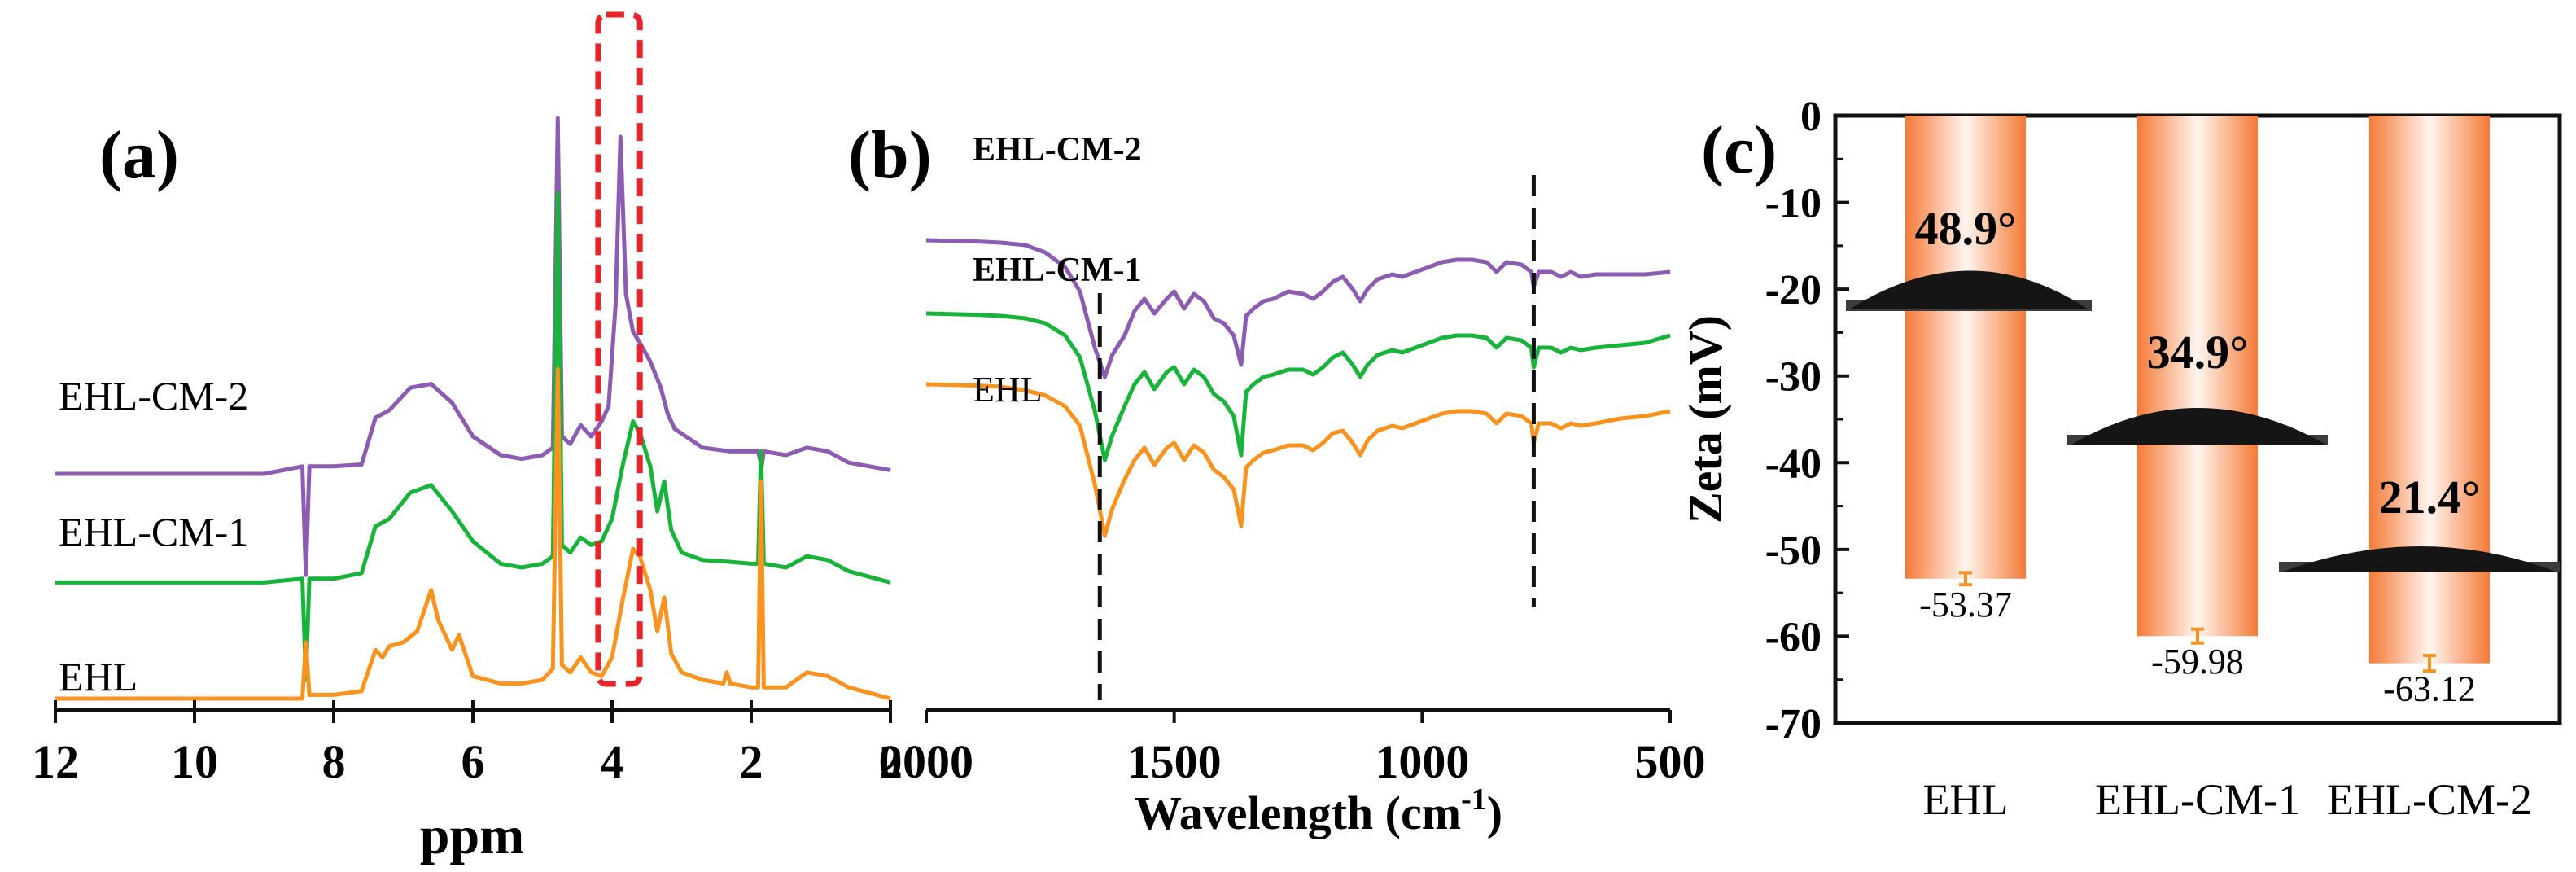 This screenshot has height=872, width=2576. What do you see at coordinates (194, 761) in the screenshot?
I see `x-tick-label: 10` at bounding box center [194, 761].